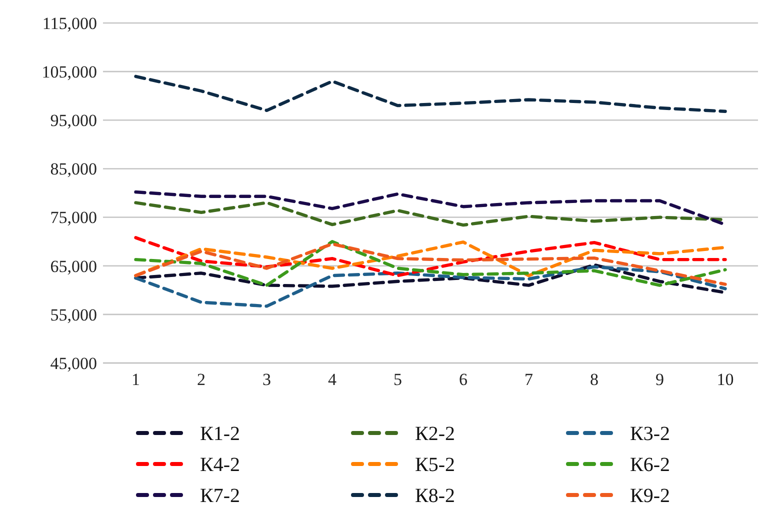 The height and width of the screenshot is (512, 766). What do you see at coordinates (594, 379) in the screenshot?
I see `x-tick-label: 8` at bounding box center [594, 379].